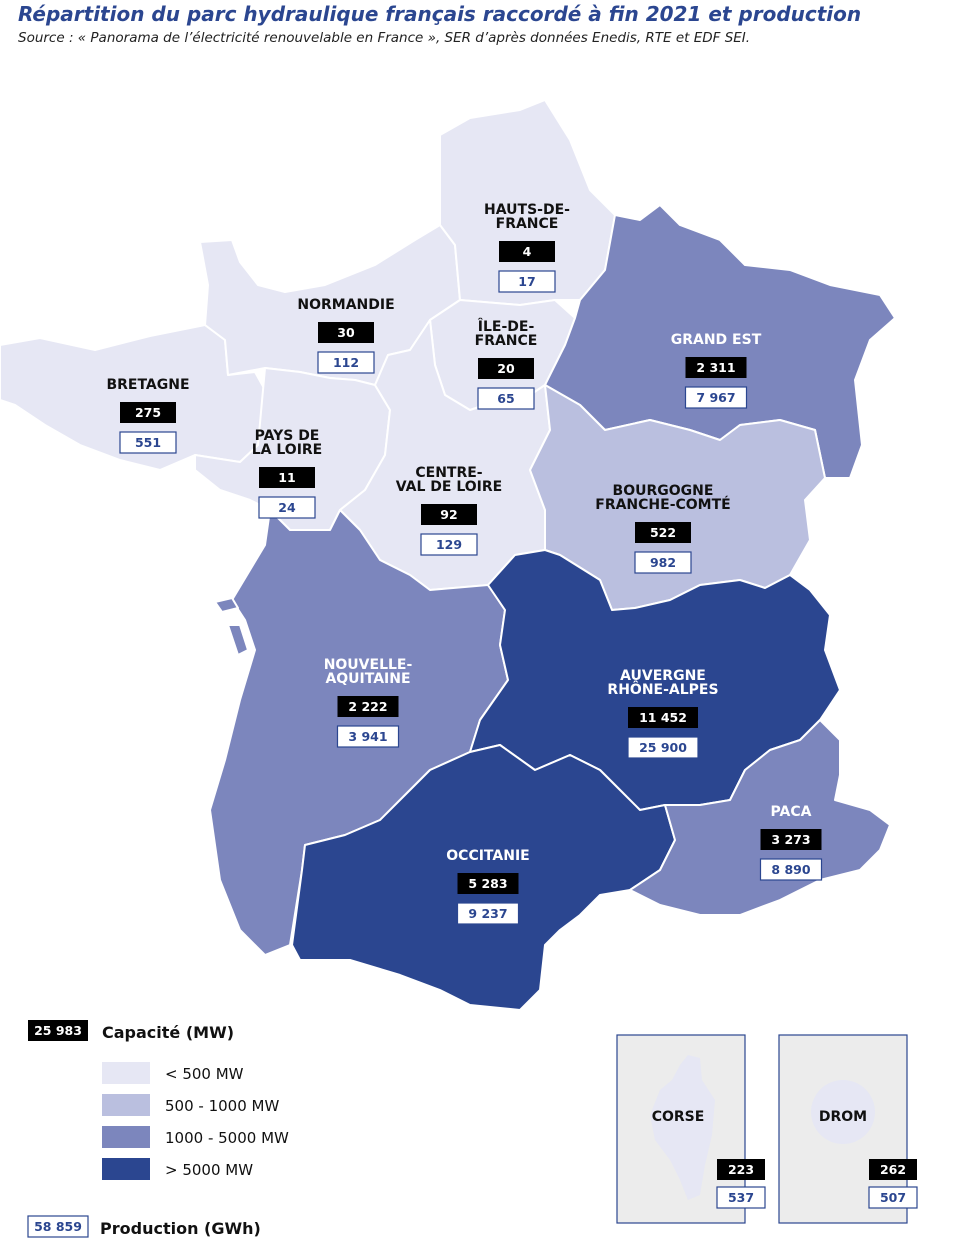 The height and width of the screenshot is (1250, 964). I want to click on legend-swatch-gt5000, so click(126, 1169).